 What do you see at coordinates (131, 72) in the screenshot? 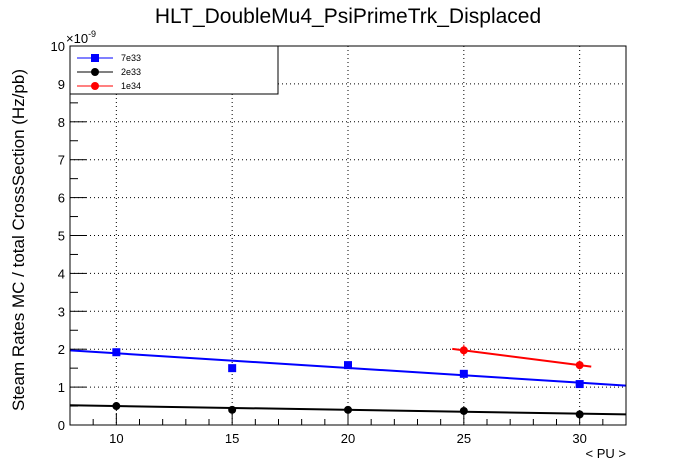
I see `legend-label-2e33: 2e33` at bounding box center [131, 72].